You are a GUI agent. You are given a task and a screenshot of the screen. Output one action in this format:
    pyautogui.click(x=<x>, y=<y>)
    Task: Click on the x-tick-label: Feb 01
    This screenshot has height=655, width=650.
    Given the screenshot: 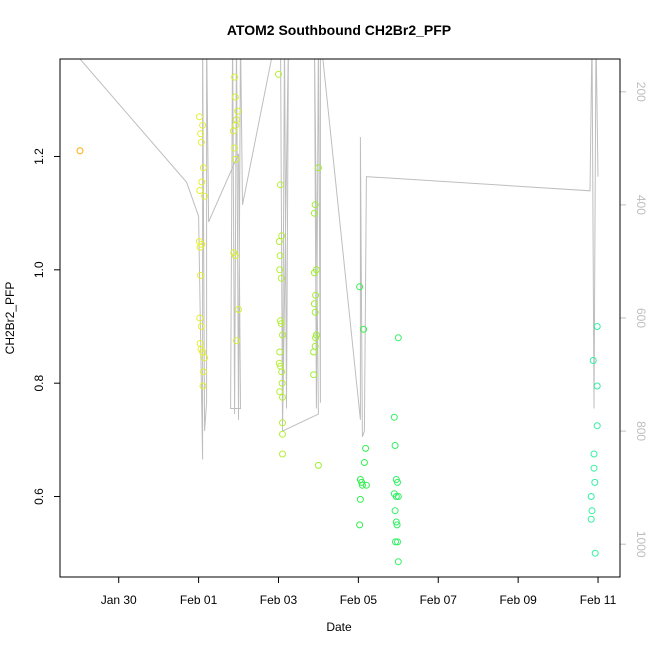 What is the action you would take?
    pyautogui.click(x=199, y=600)
    